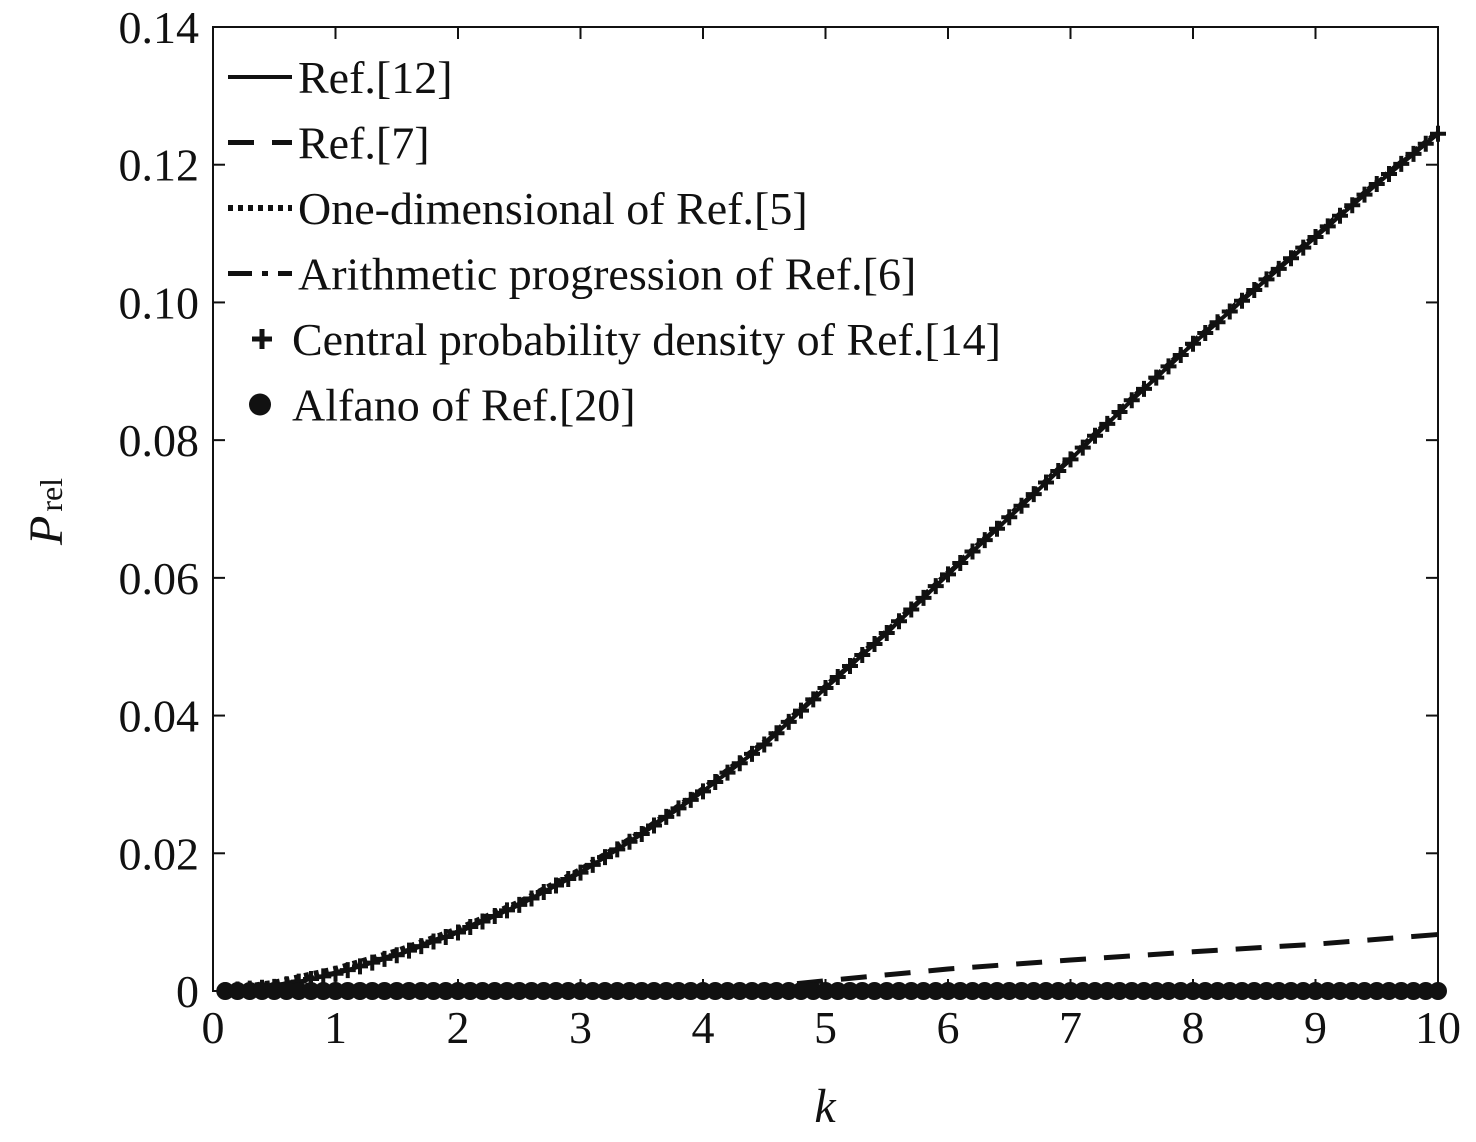 The width and height of the screenshot is (1476, 1142). What do you see at coordinates (464, 405) in the screenshot?
I see `legend-label: Alfano of Ref.[20]` at bounding box center [464, 405].